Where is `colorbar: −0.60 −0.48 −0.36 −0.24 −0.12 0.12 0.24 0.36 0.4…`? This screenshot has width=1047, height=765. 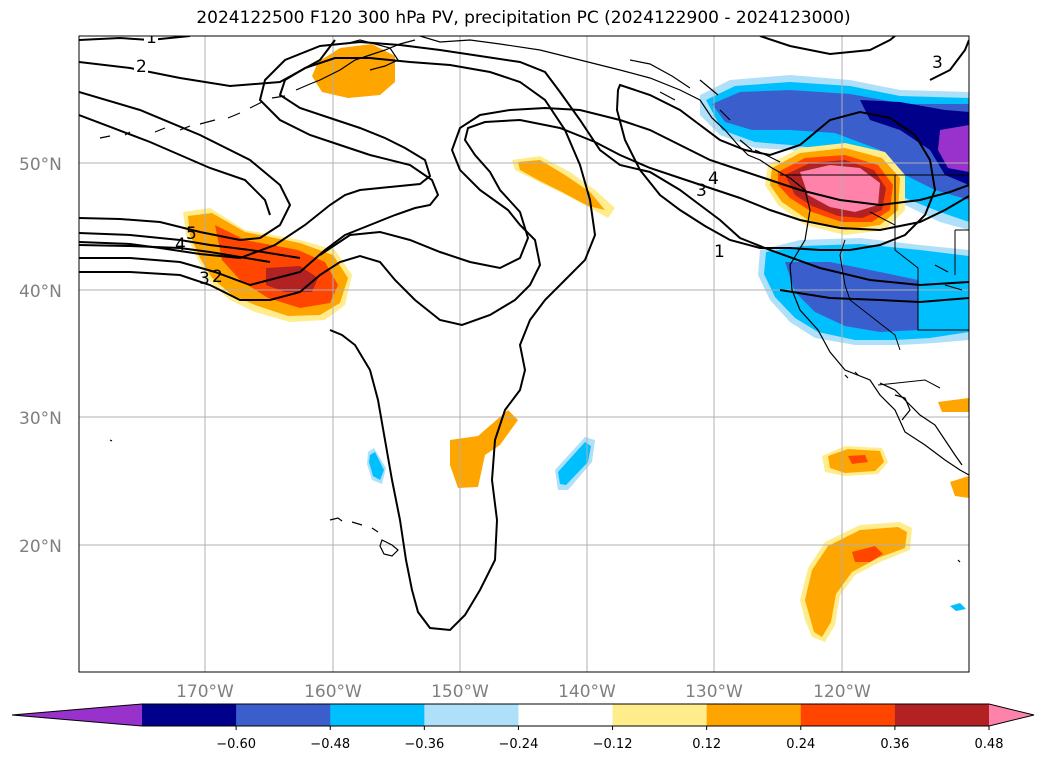
colorbar: −0.60 −0.48 −0.36 −0.24 −0.12 0.12 0.24 0.36 0.4… is located at coordinates (523, 727).